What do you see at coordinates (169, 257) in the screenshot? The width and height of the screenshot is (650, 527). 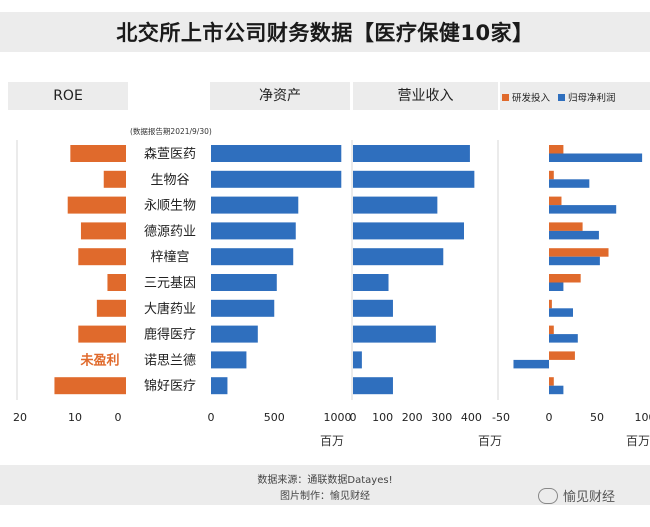 I see `company-label: 梓橦宫` at bounding box center [169, 257].